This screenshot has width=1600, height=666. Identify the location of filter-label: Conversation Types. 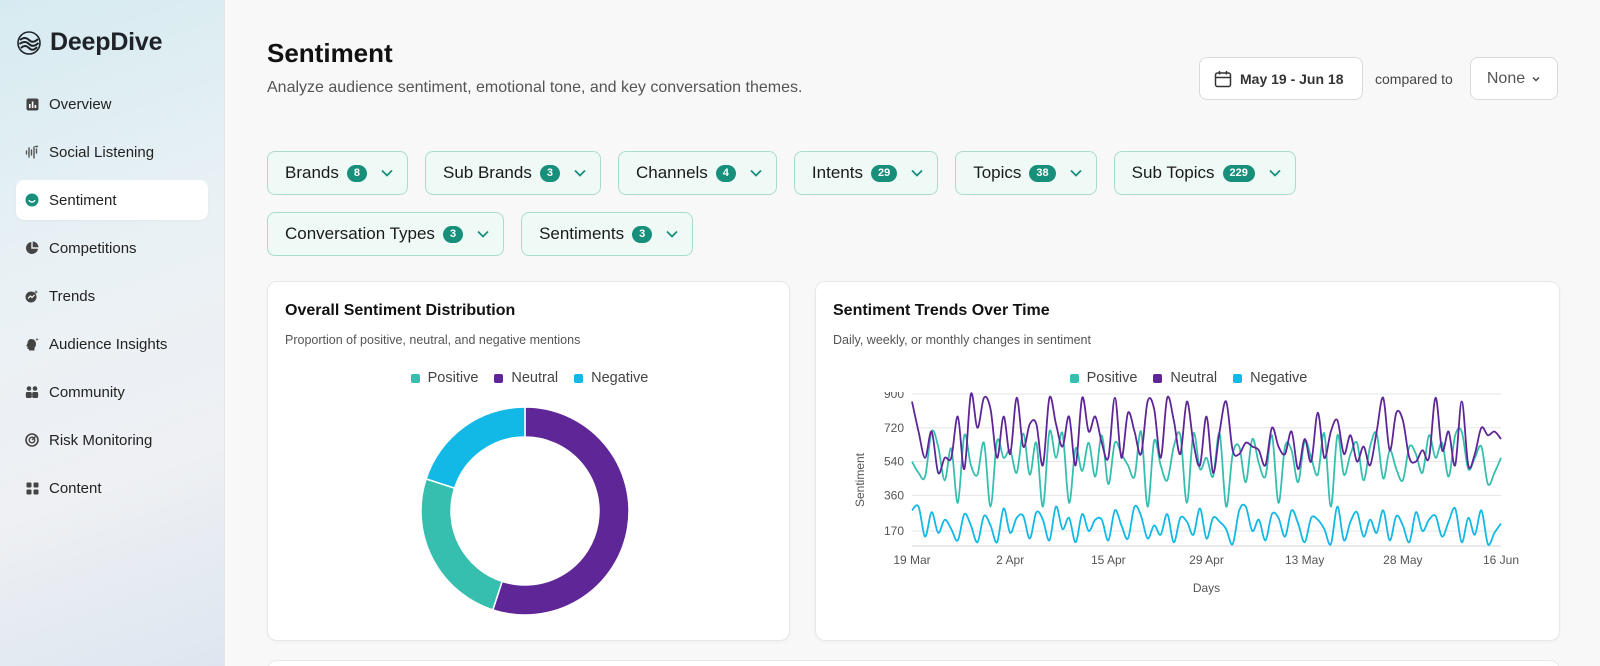
(360, 233).